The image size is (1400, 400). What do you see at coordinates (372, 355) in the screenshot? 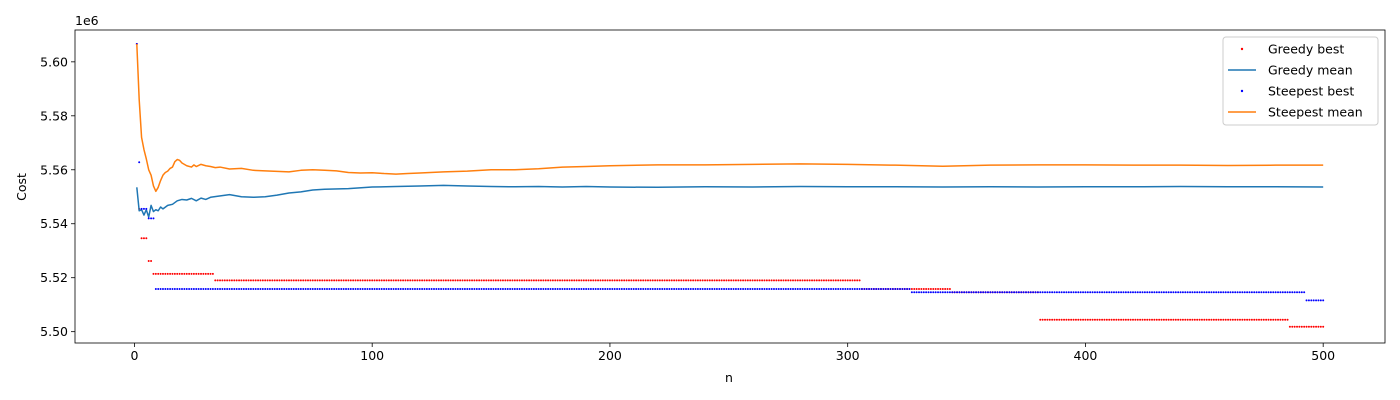
I see `x-tick-label: 100` at bounding box center [372, 355].